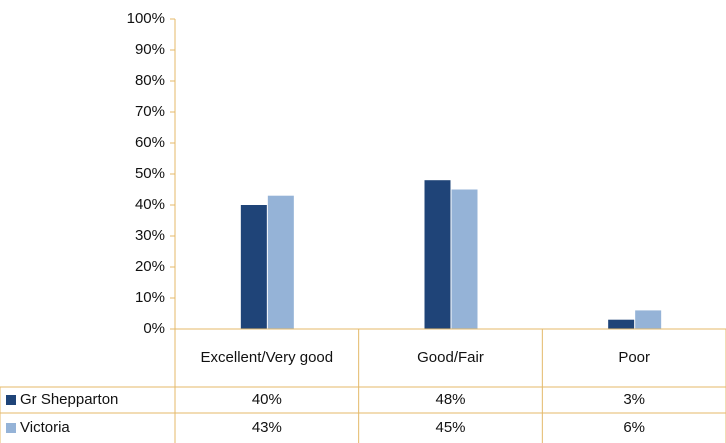  I want to click on x-tick-label-box: Poor, so click(634, 357).